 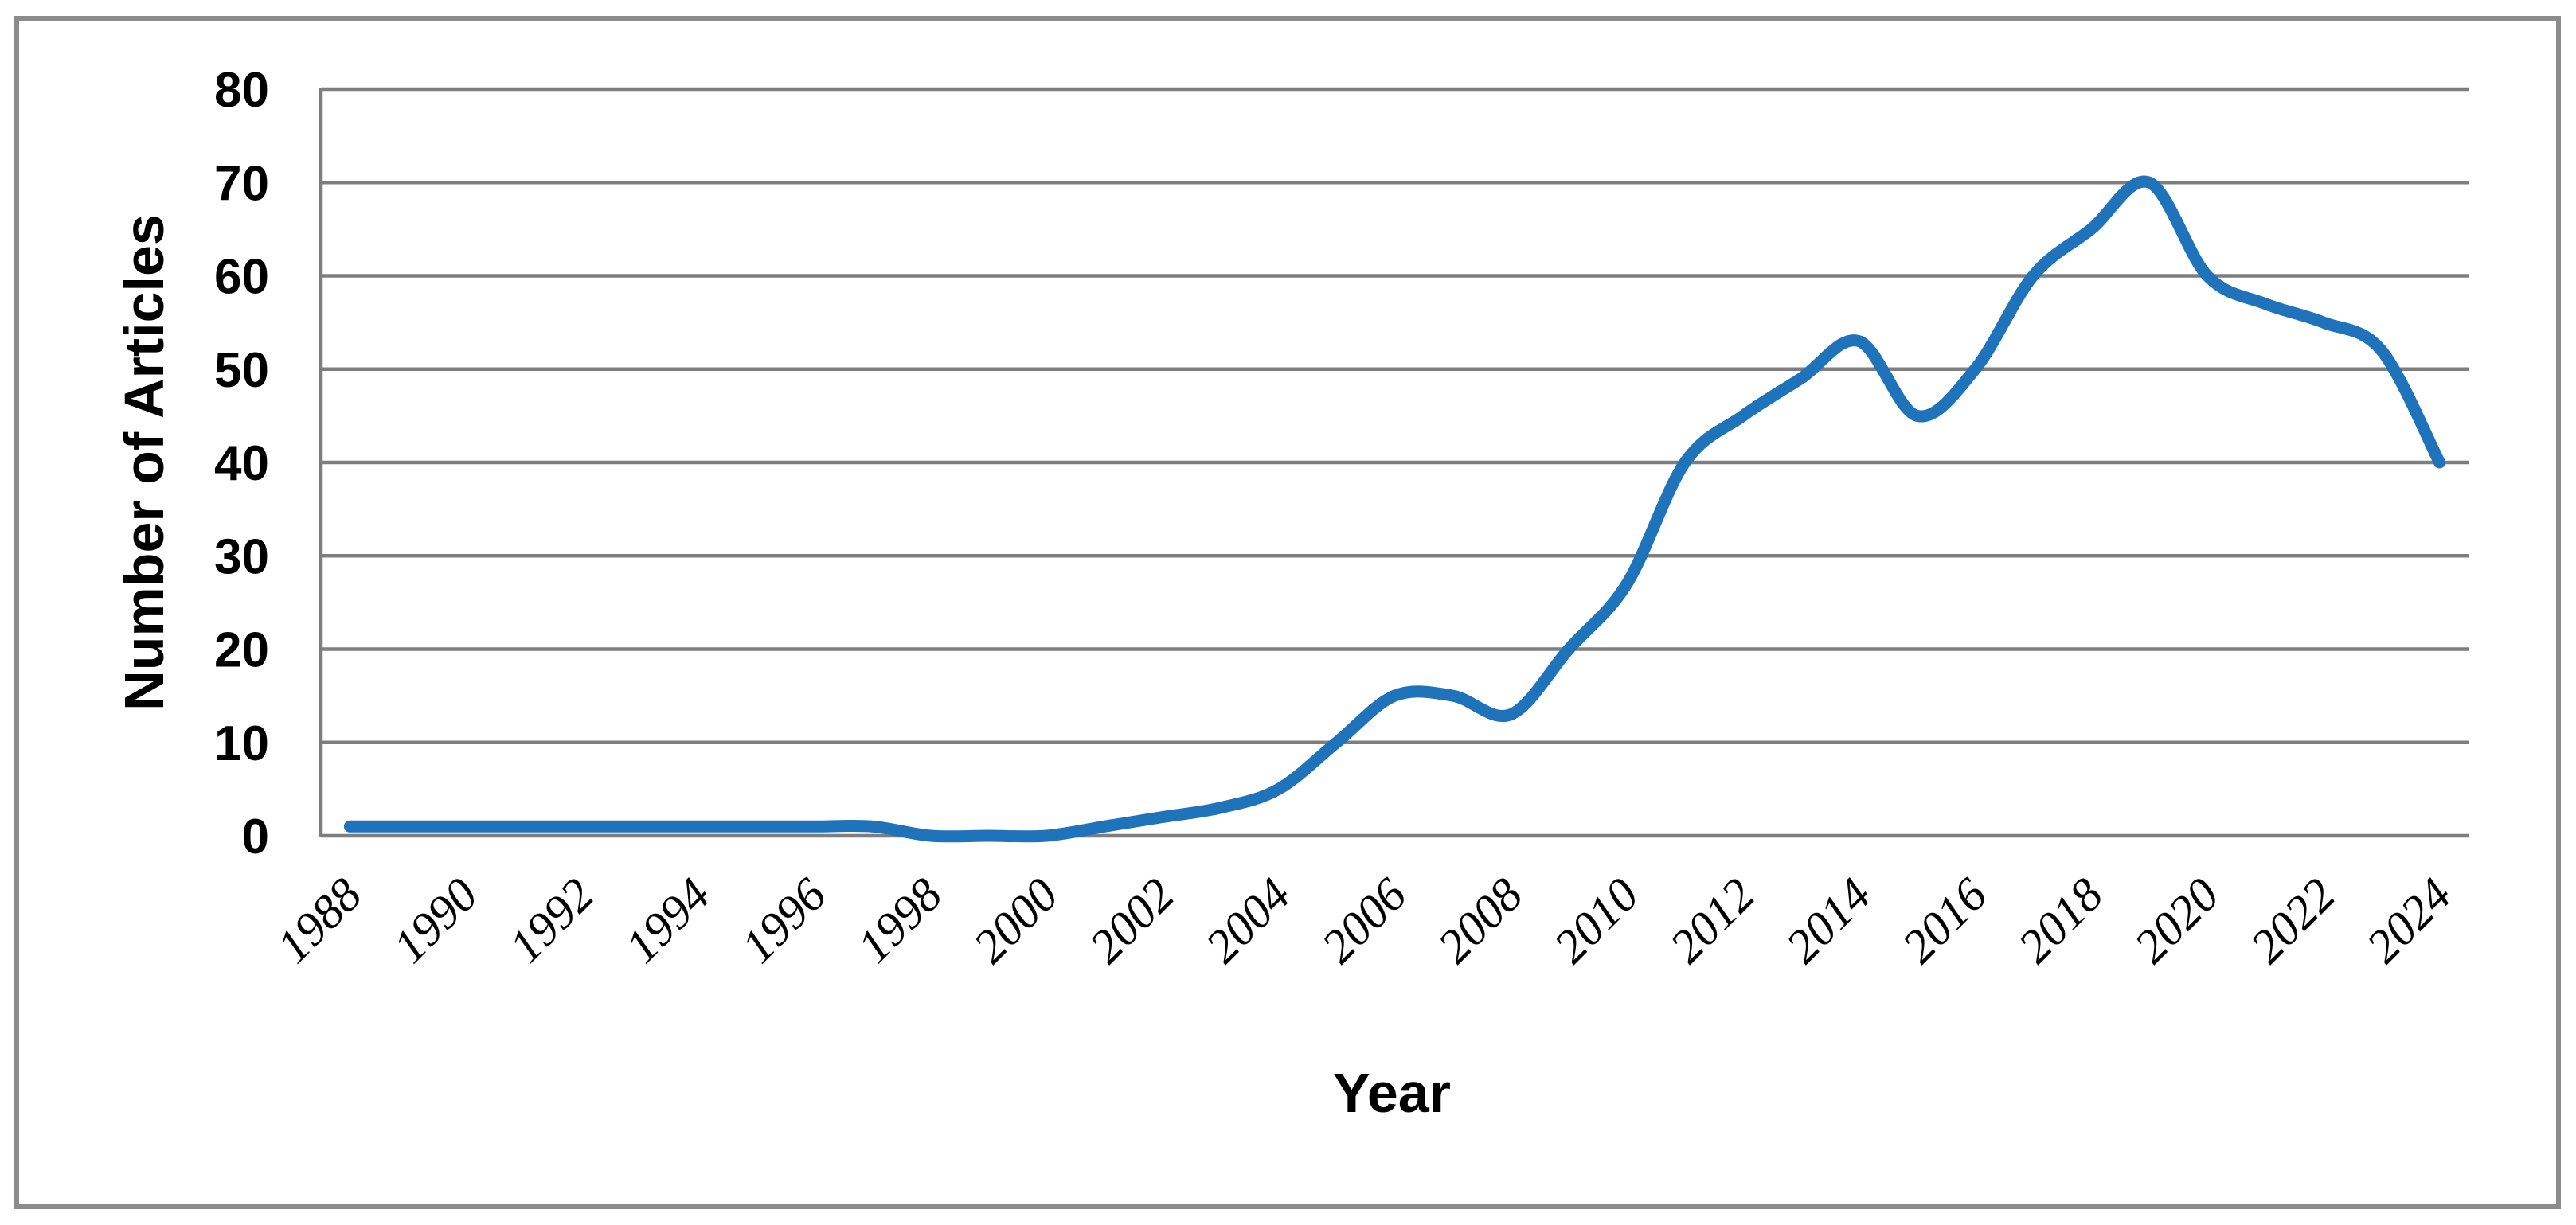 I want to click on x-tick-label-2008: 2008, so click(x=1480, y=920).